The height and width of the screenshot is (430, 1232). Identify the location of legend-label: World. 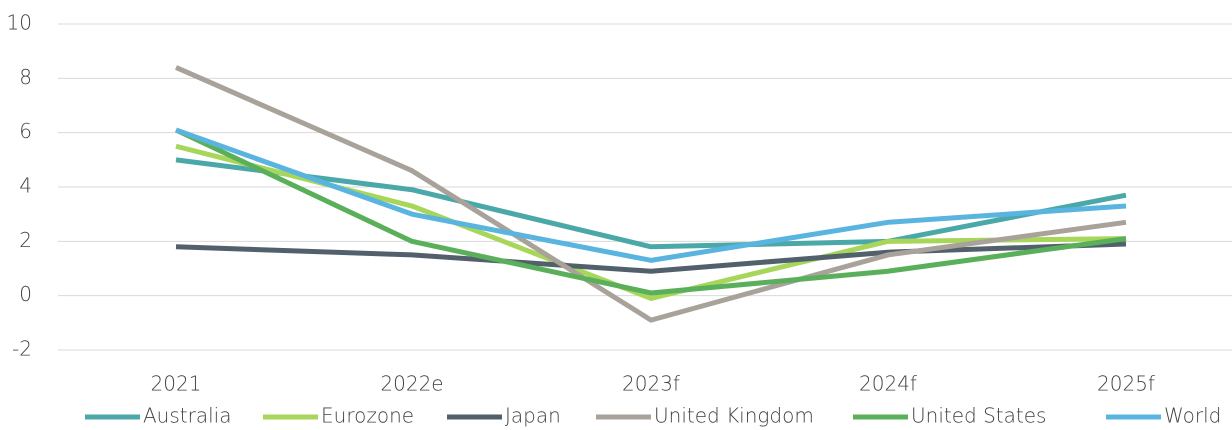
(1192, 416).